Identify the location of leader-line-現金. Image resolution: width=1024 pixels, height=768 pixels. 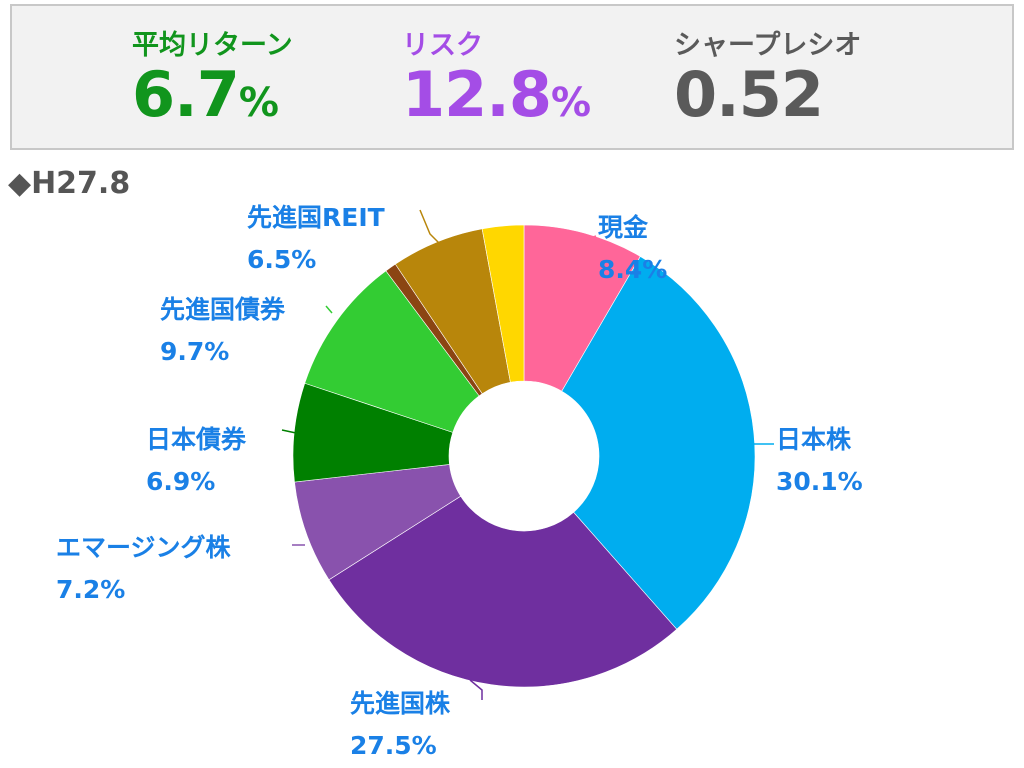
(585, 240).